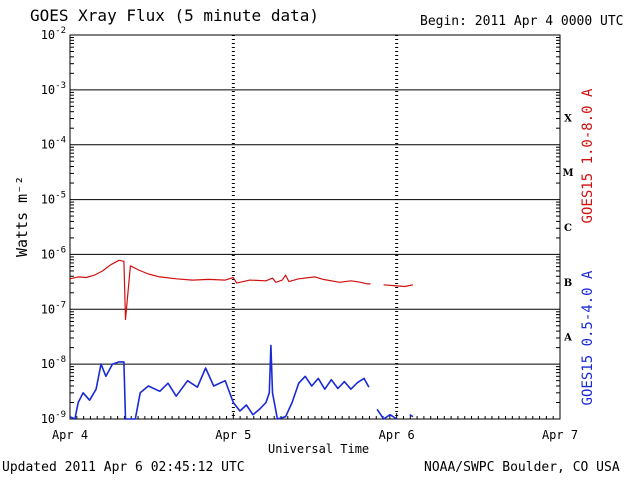  Describe the element at coordinates (568, 228) in the screenshot. I see `flare-class-label: C` at that location.